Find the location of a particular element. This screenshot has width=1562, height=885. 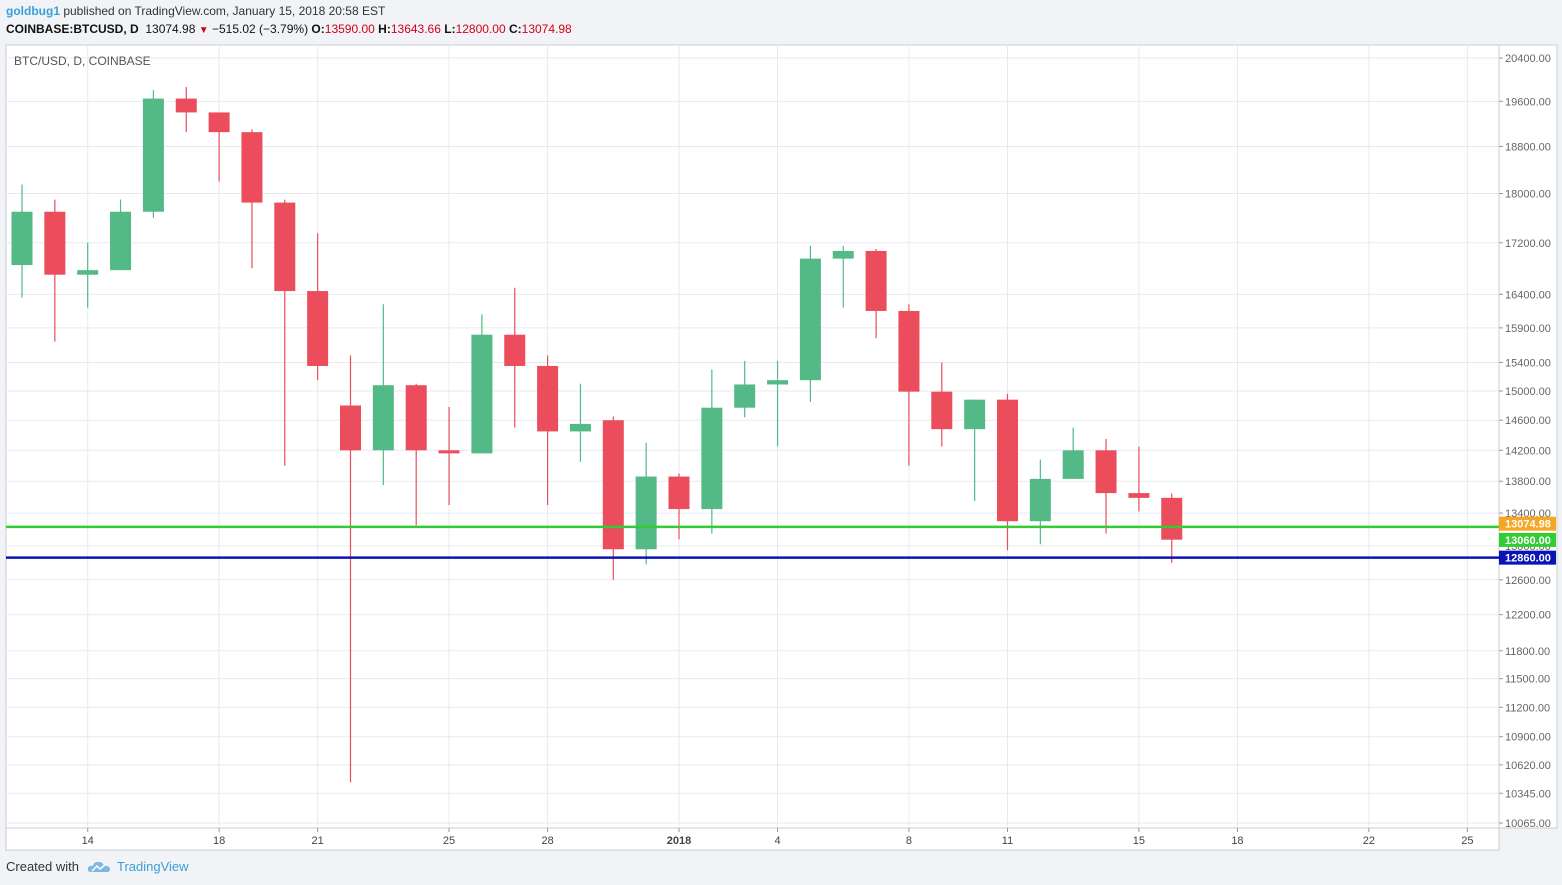

price-axis-background is located at coordinates (1528, 436).